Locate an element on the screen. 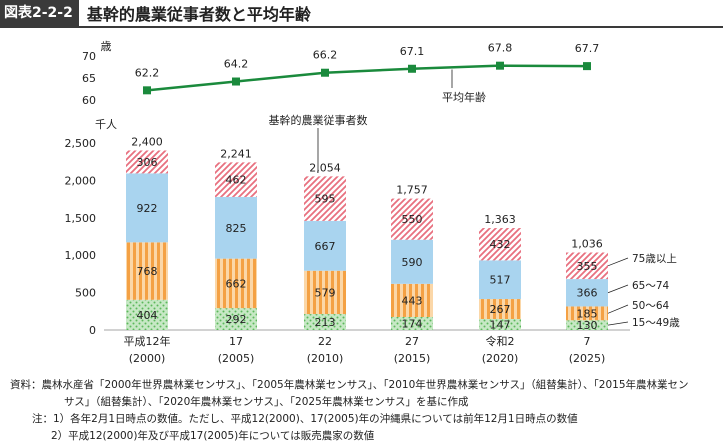 The image size is (723, 447). bar-segment-label: 404 is located at coordinates (147, 315).